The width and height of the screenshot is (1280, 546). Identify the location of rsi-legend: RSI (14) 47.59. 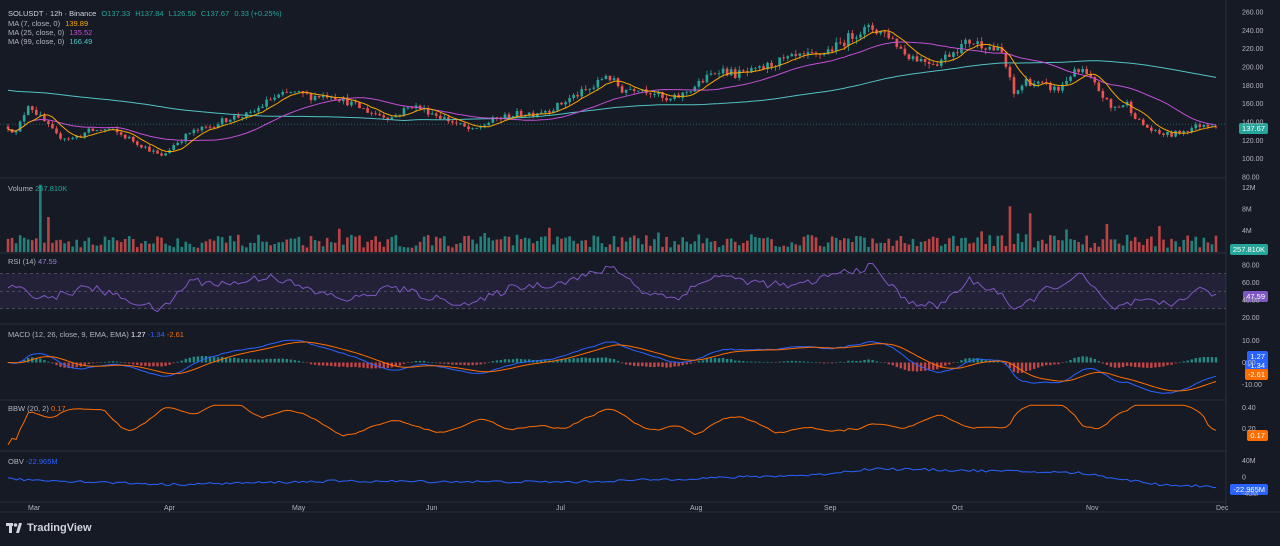
(32, 261).